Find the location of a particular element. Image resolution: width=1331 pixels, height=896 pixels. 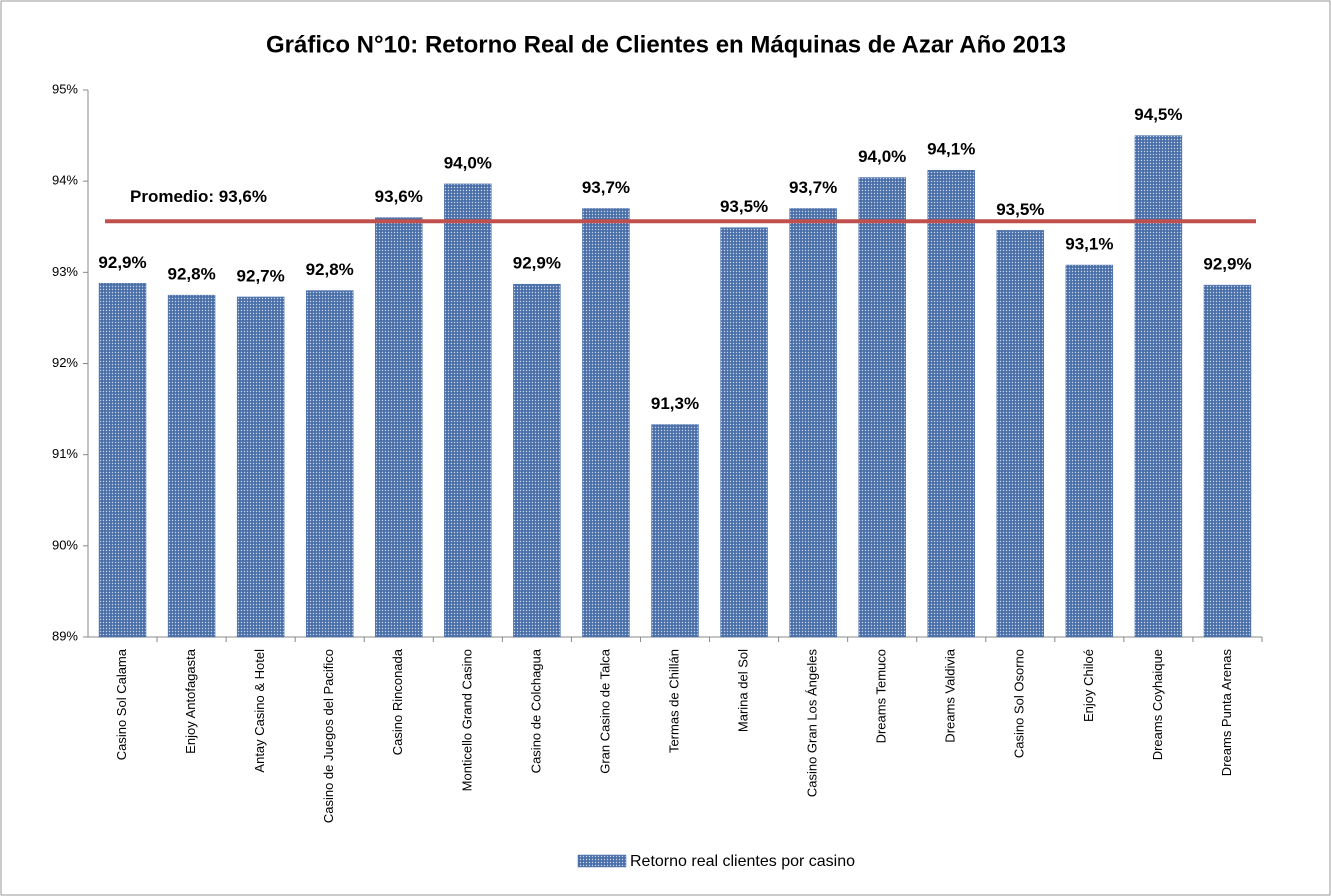

y-tick-label: 93% is located at coordinates (65, 271).